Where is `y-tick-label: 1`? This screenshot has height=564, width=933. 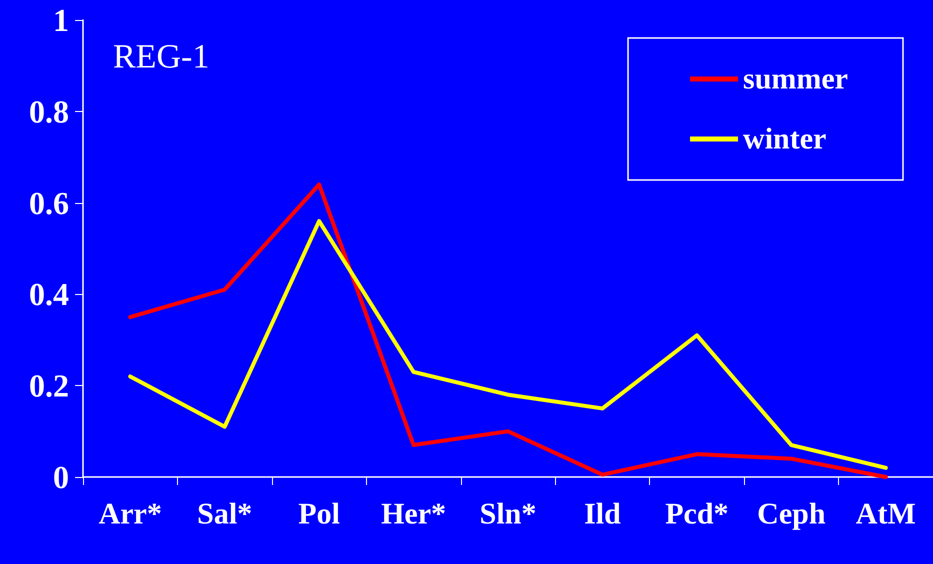
y-tick-label: 1 is located at coordinates (61, 20).